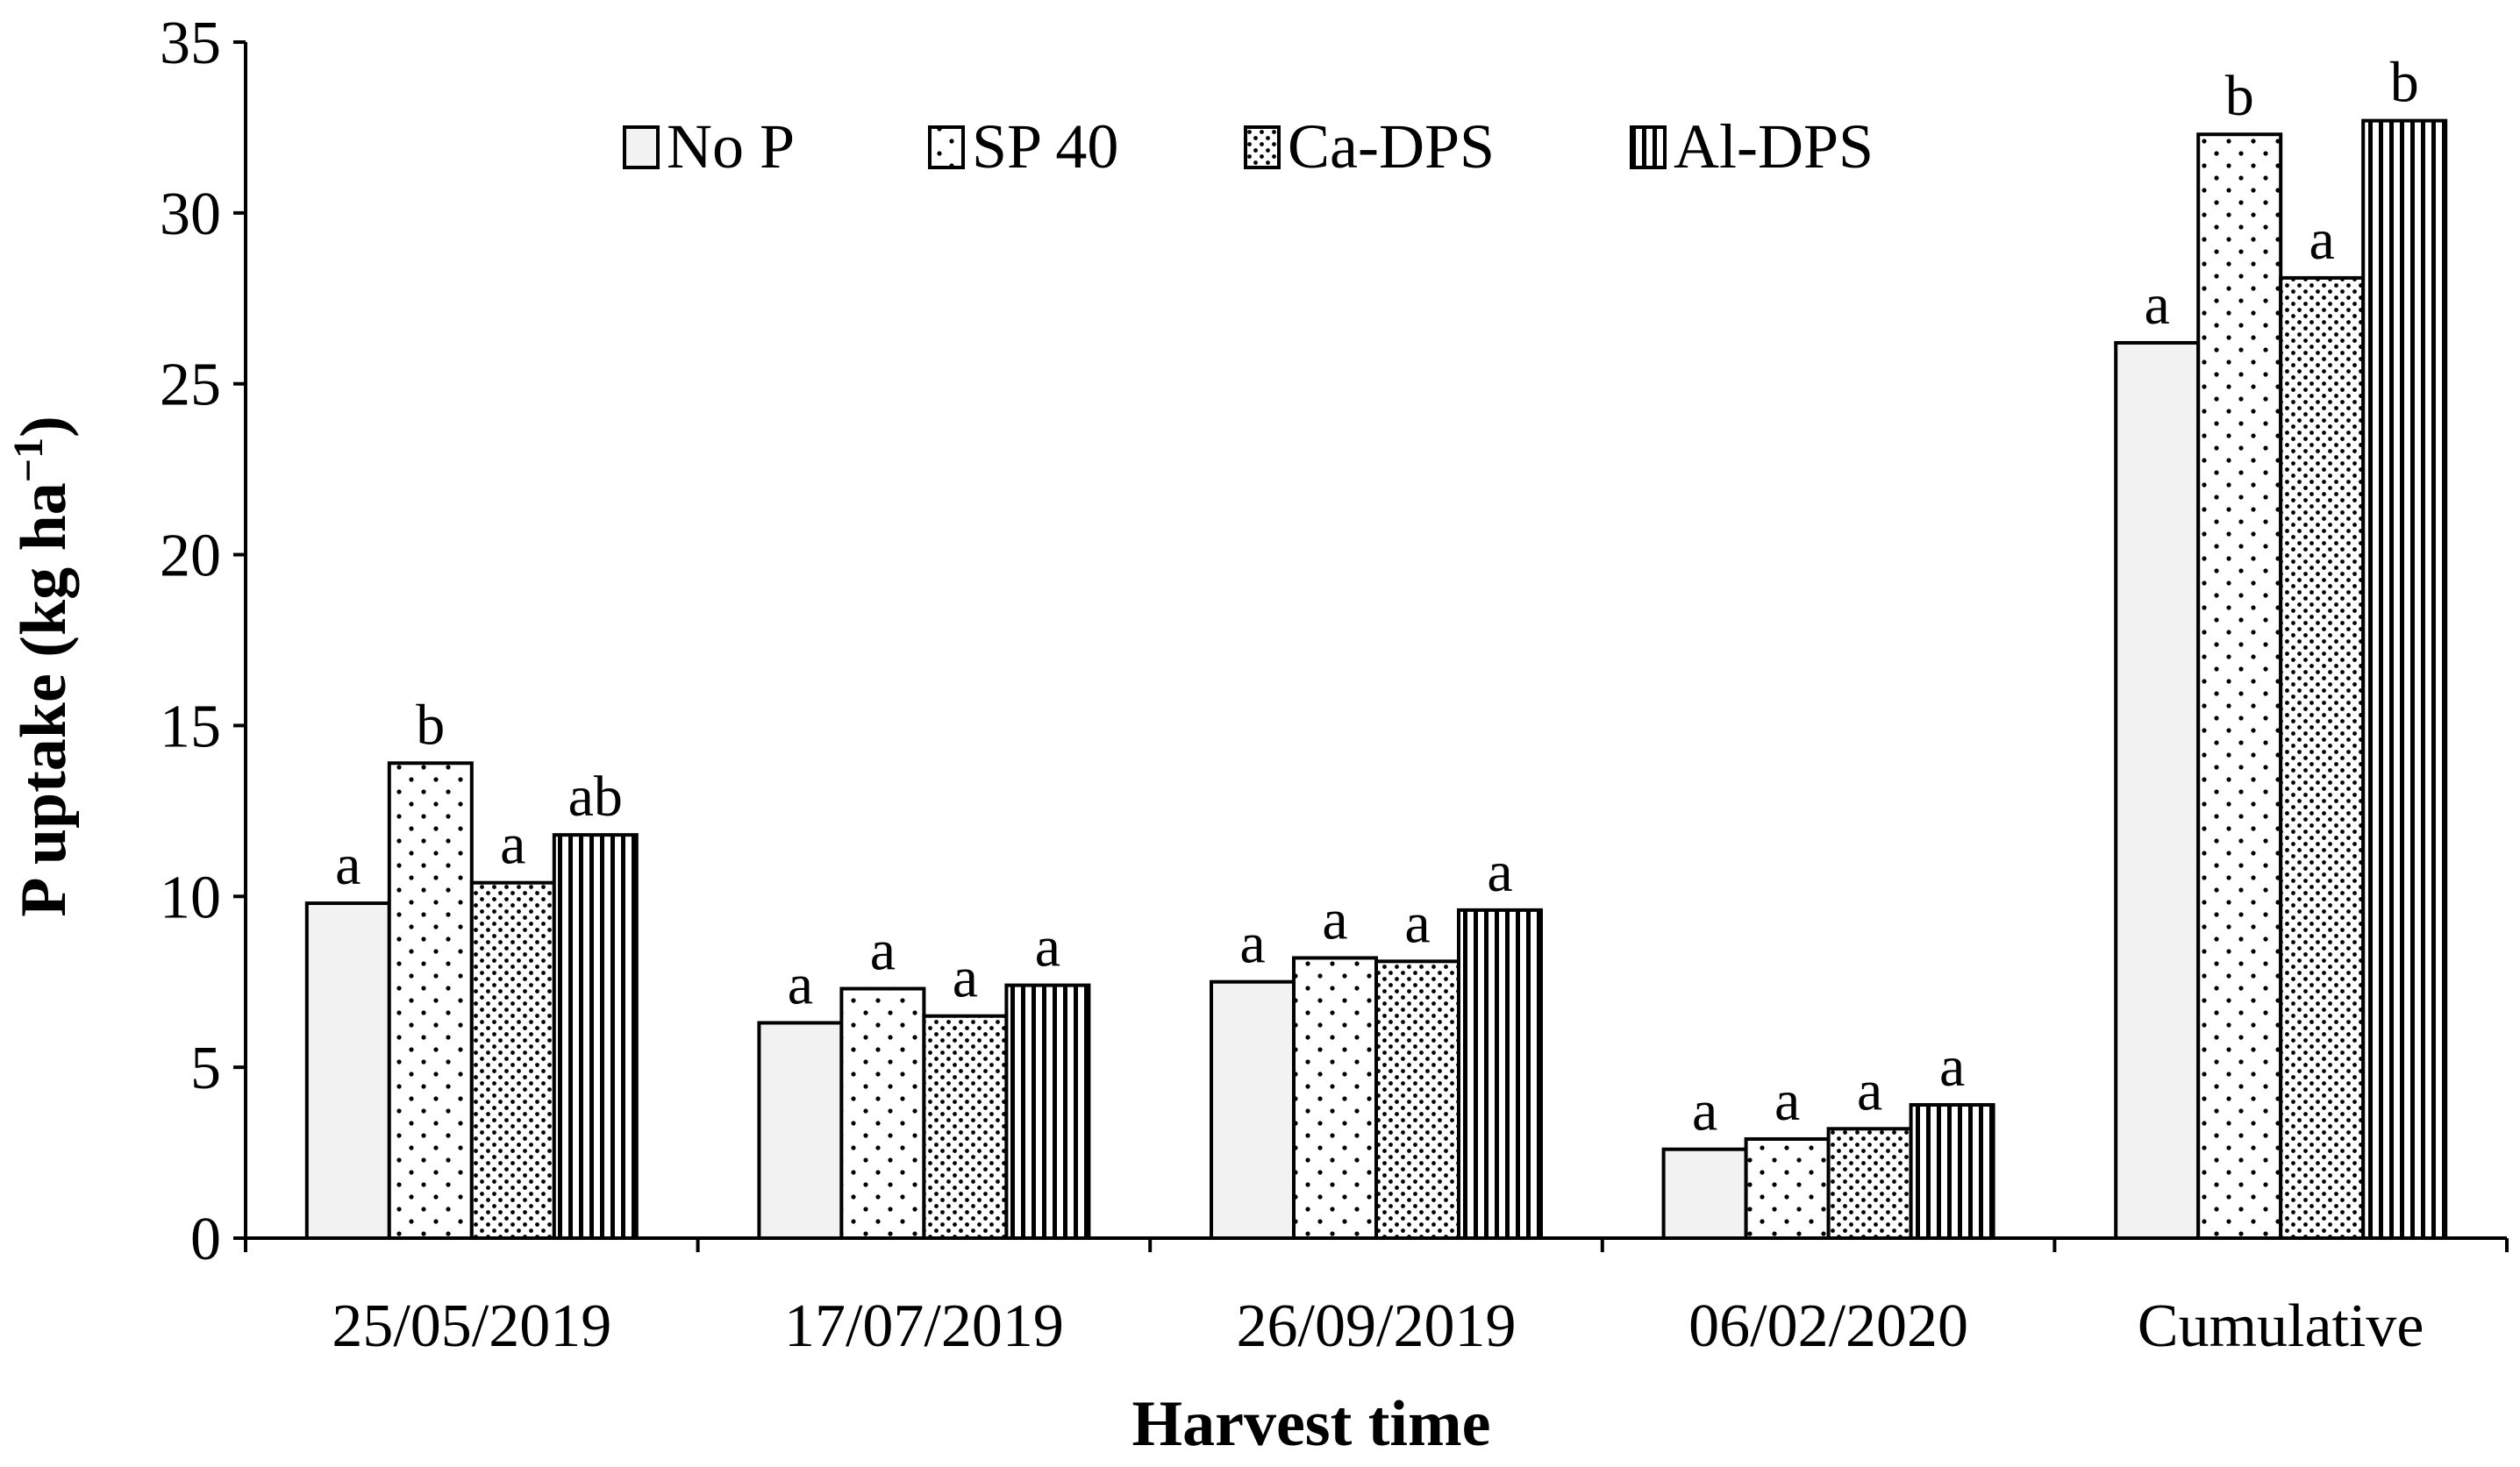 The width and height of the screenshot is (2520, 1467). What do you see at coordinates (205, 1240) in the screenshot?
I see `y-tick-label: 0` at bounding box center [205, 1240].